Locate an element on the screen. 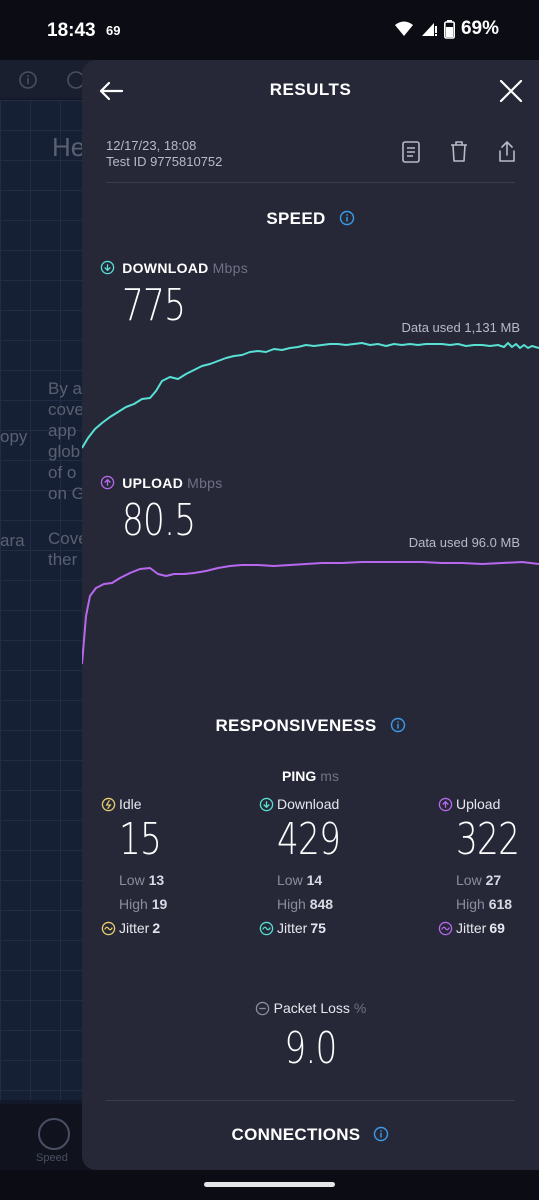  upload-speed-graph is located at coordinates (310, 613).